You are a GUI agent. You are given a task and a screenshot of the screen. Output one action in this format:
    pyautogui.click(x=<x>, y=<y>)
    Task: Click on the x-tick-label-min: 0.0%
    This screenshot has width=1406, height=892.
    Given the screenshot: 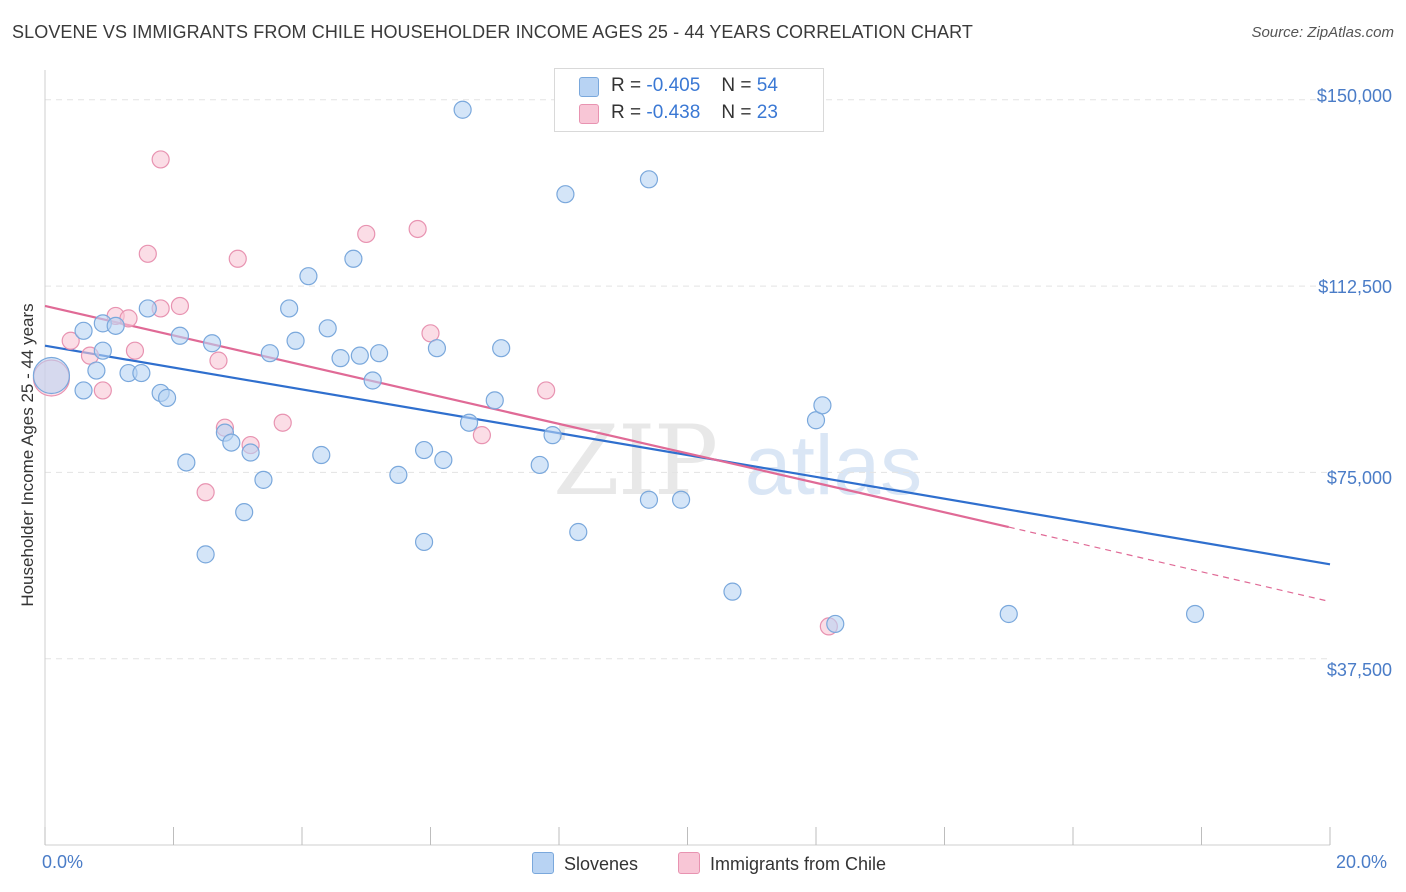 What is the action you would take?
    pyautogui.click(x=63, y=862)
    